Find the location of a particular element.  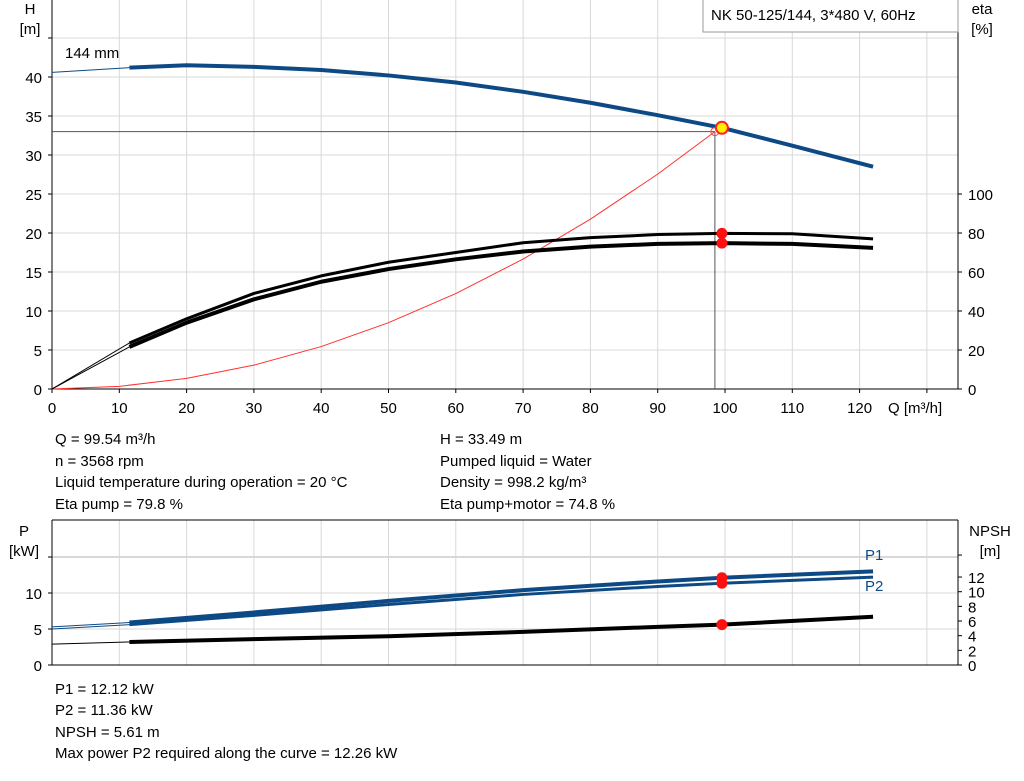

y-tick-label: 25 is located at coordinates (33, 195).